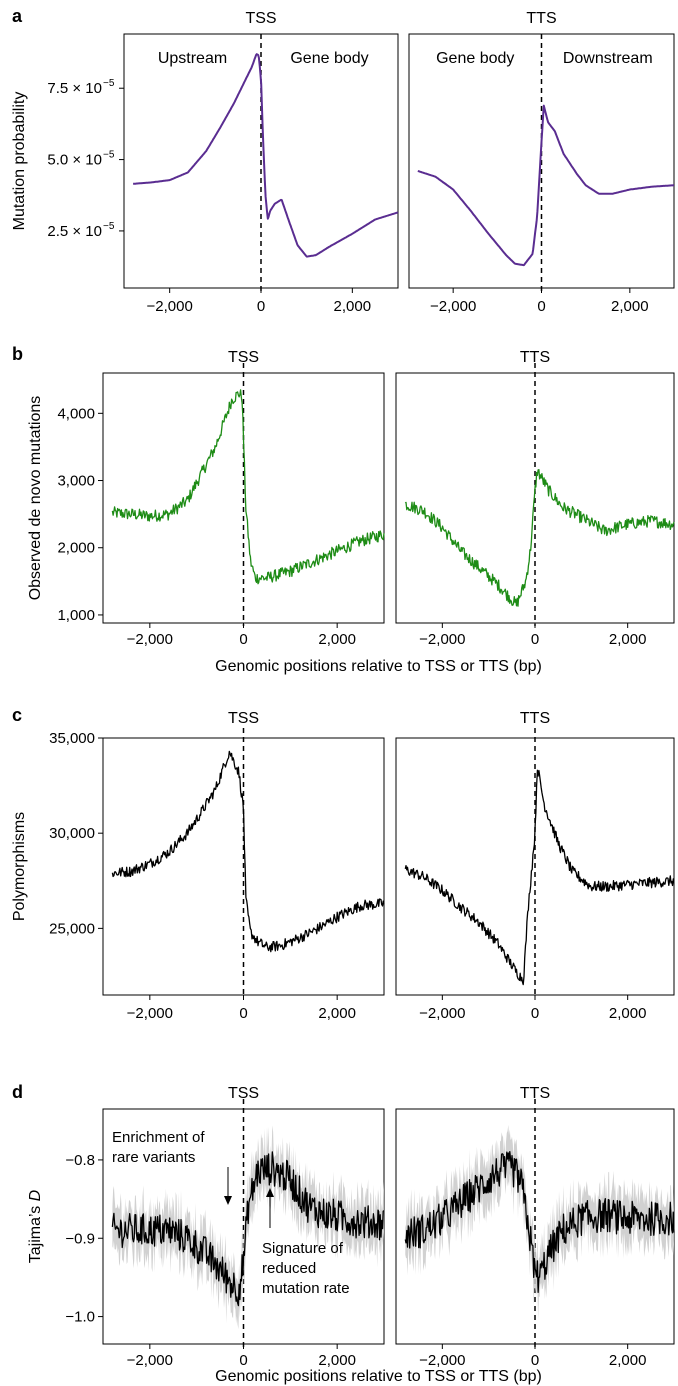 The height and width of the screenshot is (1386, 678). Describe the element at coordinates (19, 161) in the screenshot. I see `y-axis-label: Mutation probability` at that location.